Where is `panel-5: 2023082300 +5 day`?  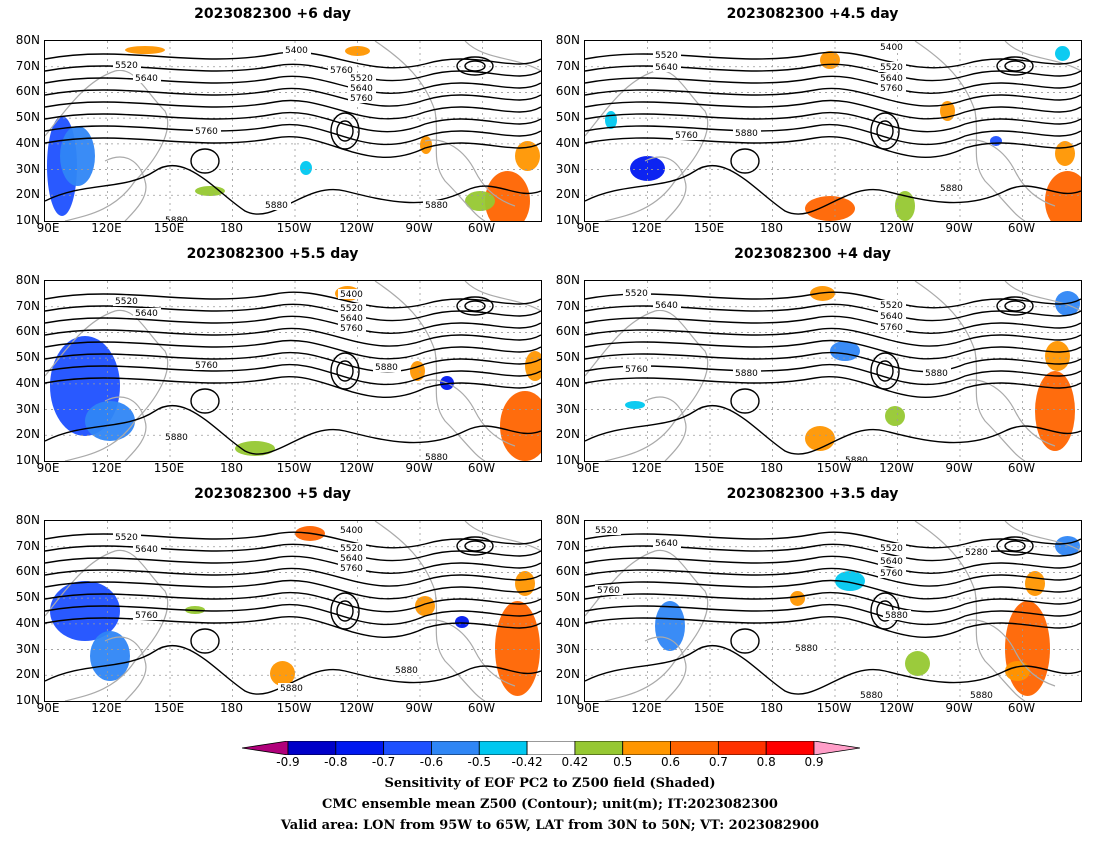
panel-5: 2023082300 +5 day is located at coordinates (272, 600).